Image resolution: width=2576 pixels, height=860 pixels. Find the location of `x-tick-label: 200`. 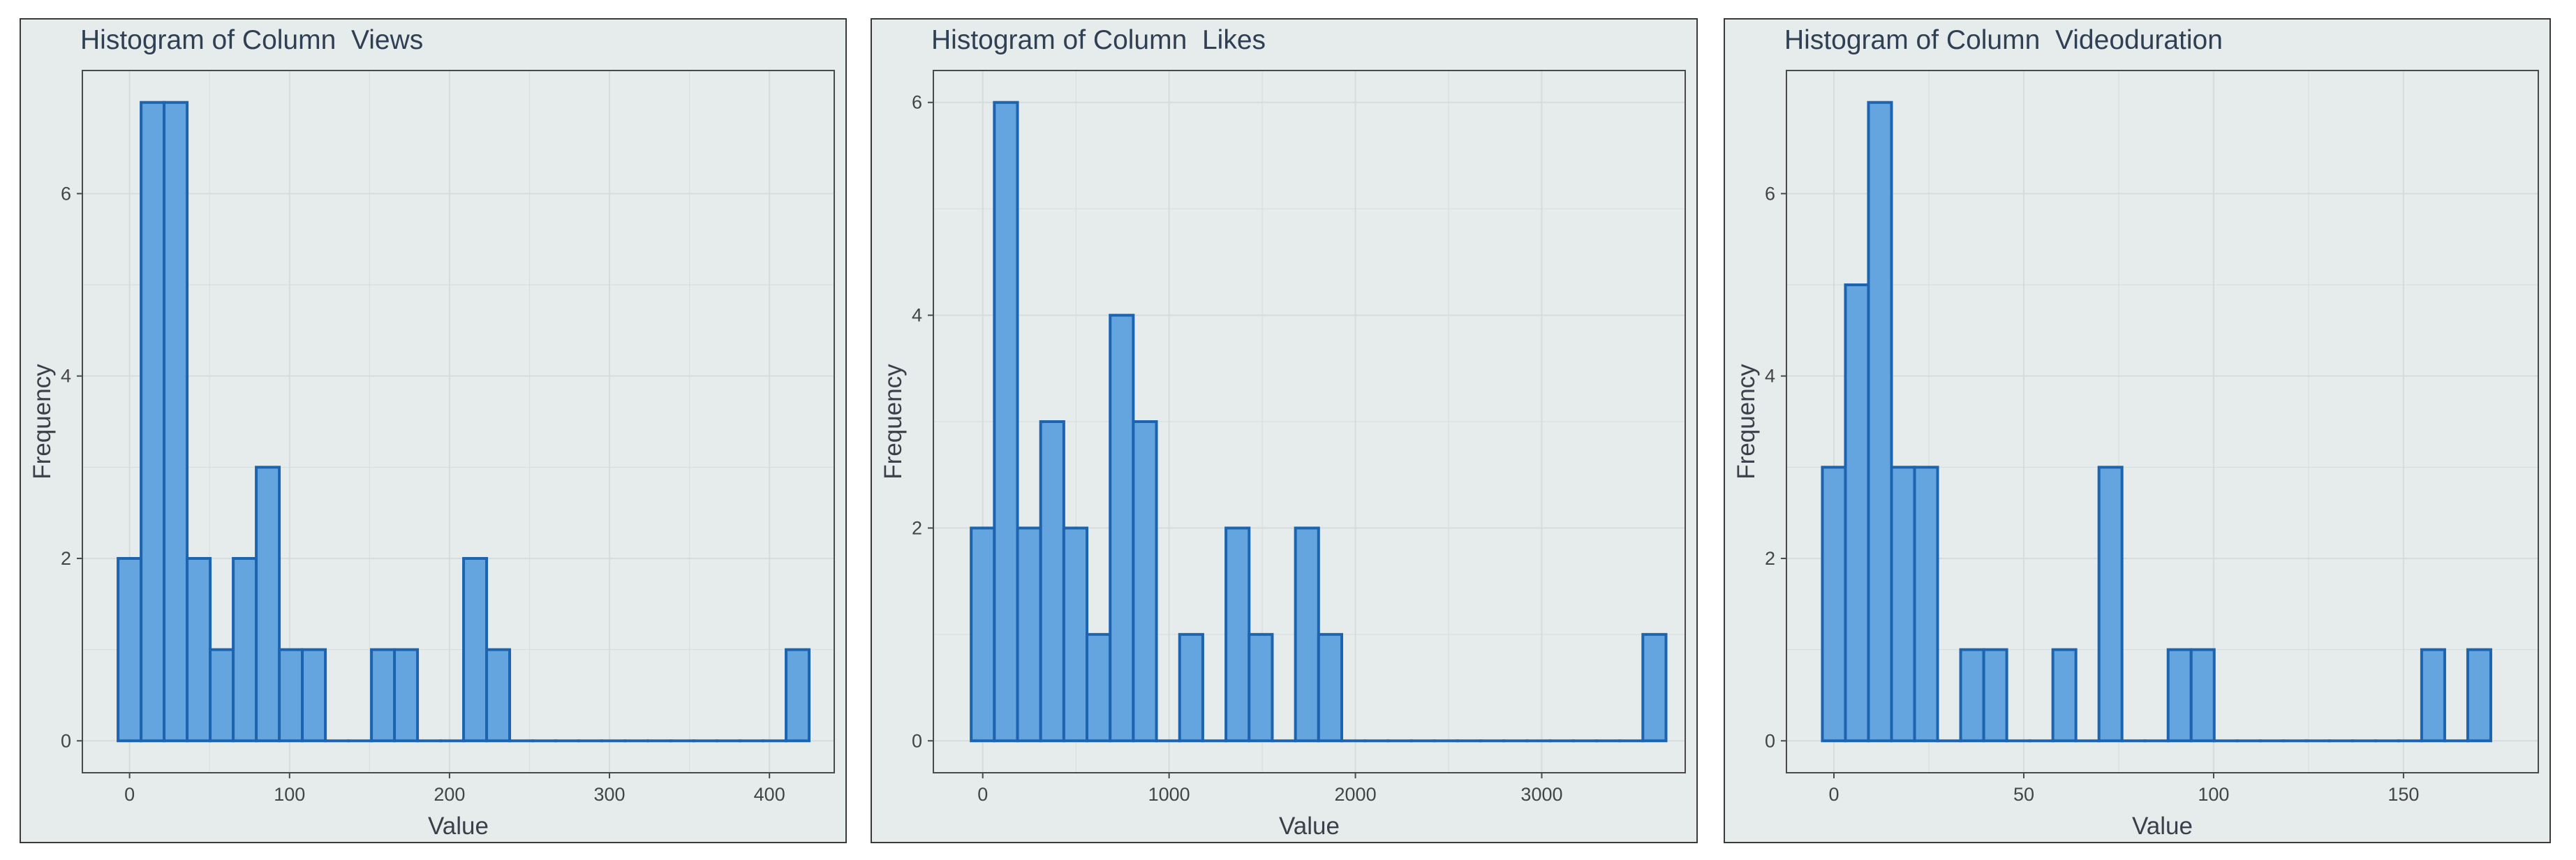

x-tick-label: 200 is located at coordinates (449, 794).